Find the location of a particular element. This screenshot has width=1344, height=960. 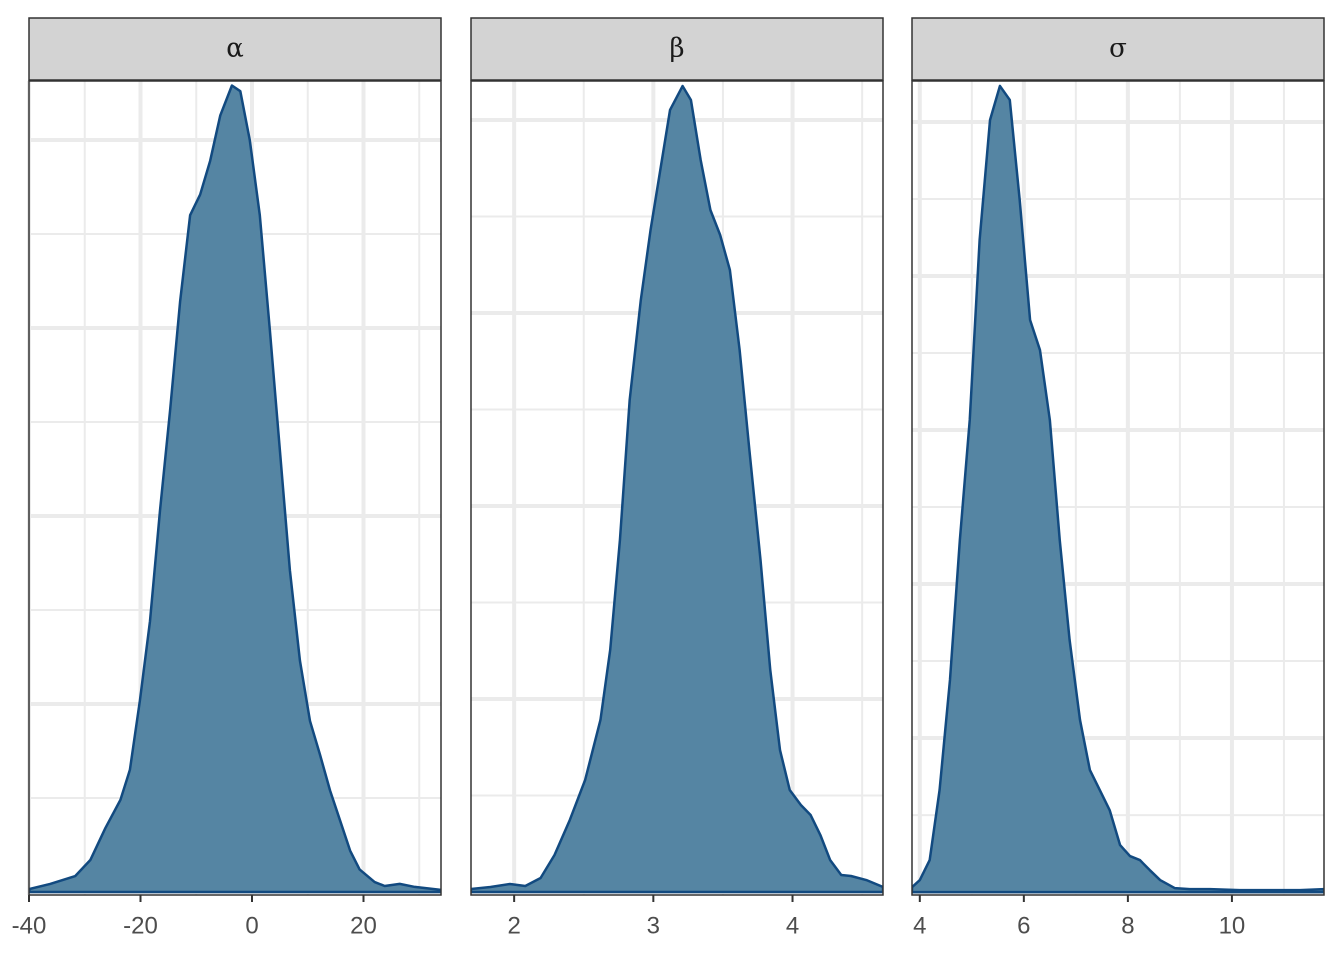

strip-title: σ is located at coordinates (1118, 49).